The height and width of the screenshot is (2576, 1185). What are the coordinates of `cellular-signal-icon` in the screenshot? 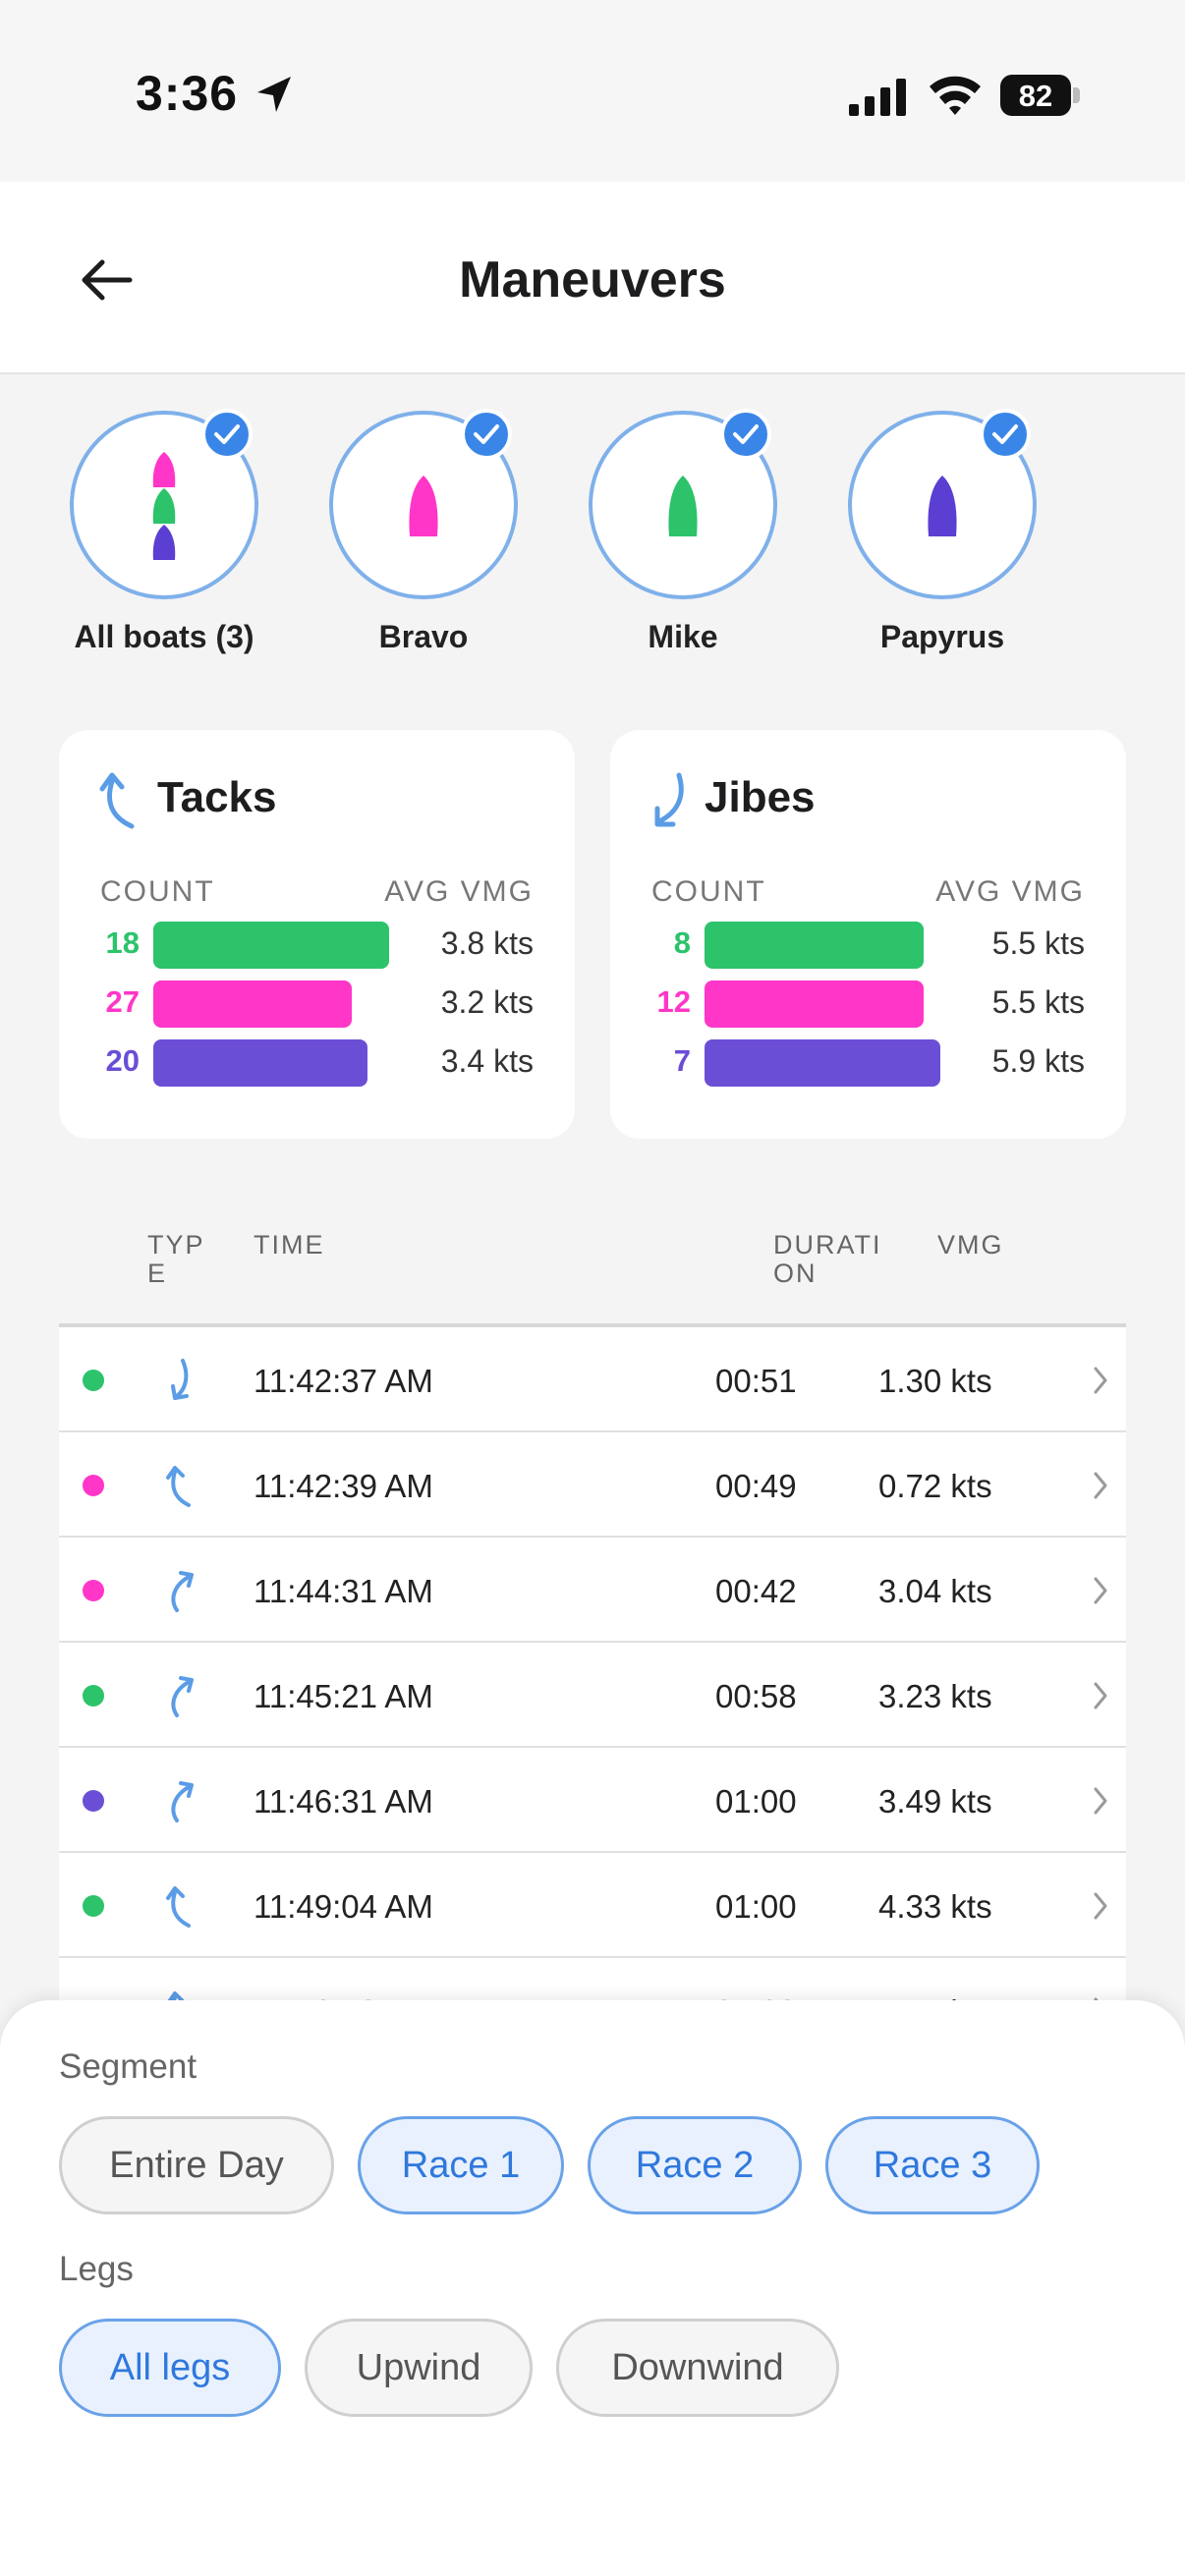 It's located at (878, 97).